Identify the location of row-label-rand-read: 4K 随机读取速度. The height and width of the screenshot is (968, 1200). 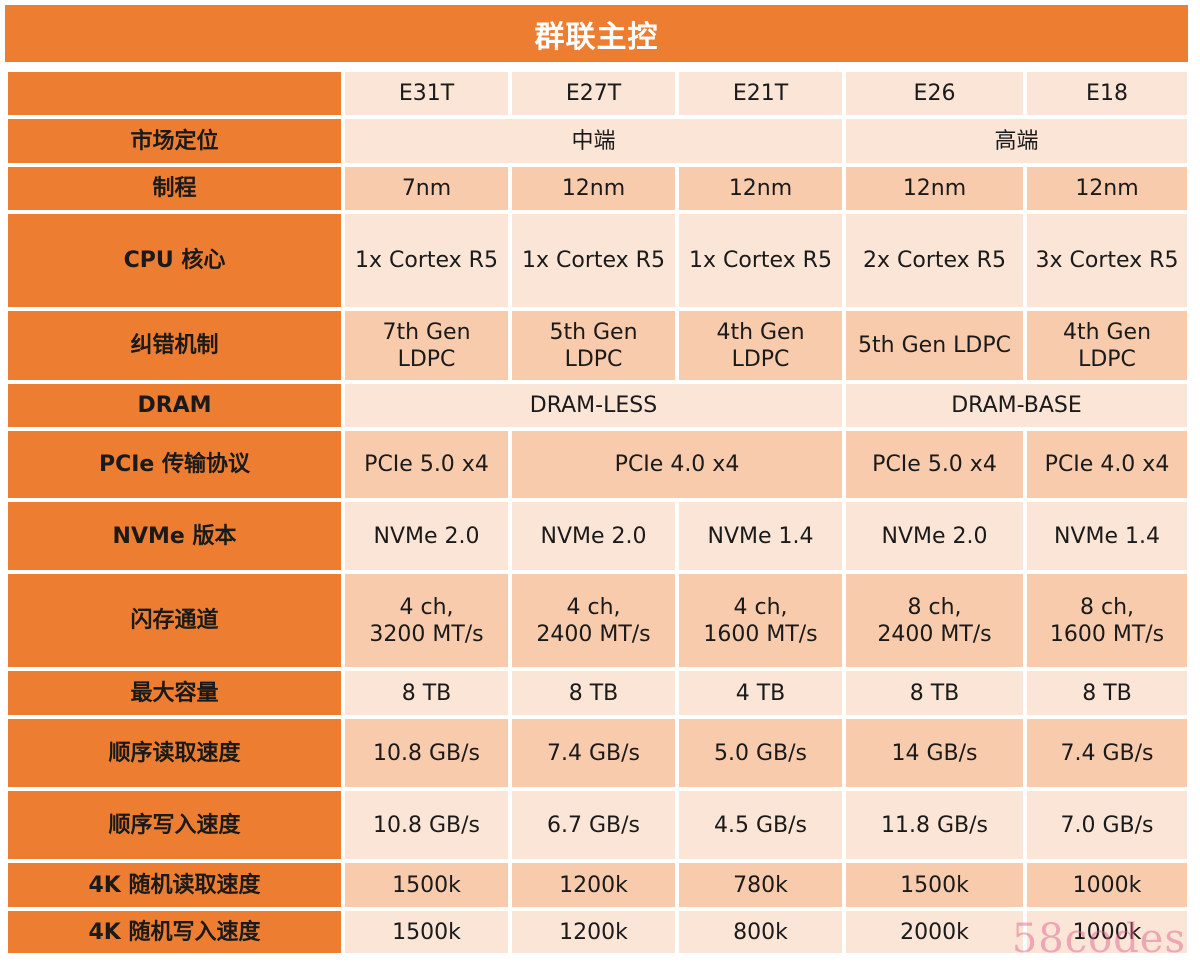
(174, 885).